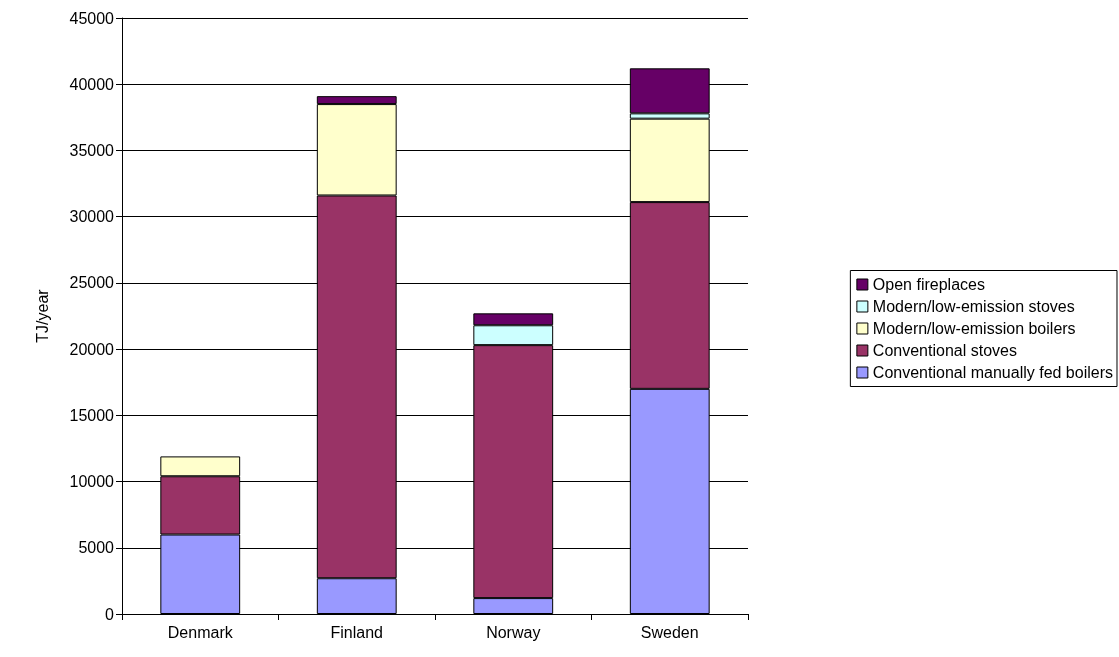 This screenshot has height=657, width=1119. What do you see at coordinates (92, 18) in the screenshot?
I see `y-tick-label: 45000` at bounding box center [92, 18].